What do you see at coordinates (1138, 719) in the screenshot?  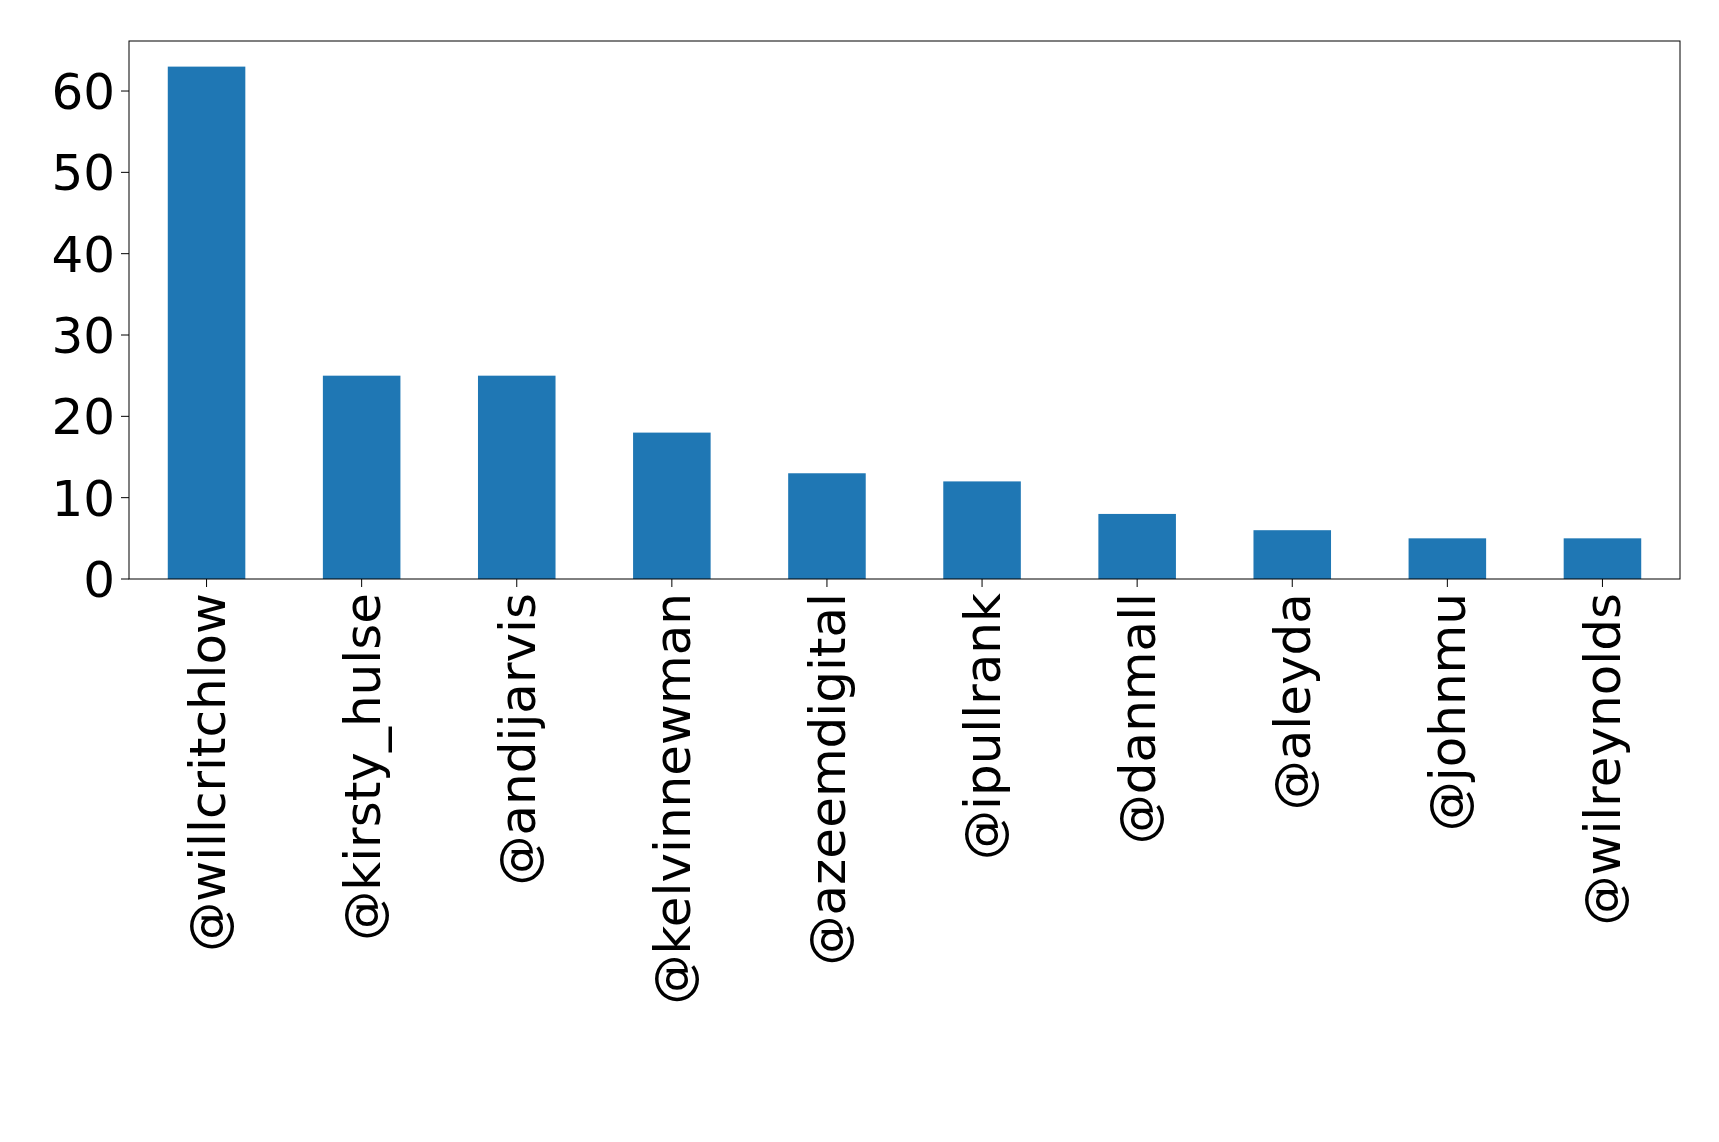 I see `x-tick-label: @danmall` at bounding box center [1138, 719].